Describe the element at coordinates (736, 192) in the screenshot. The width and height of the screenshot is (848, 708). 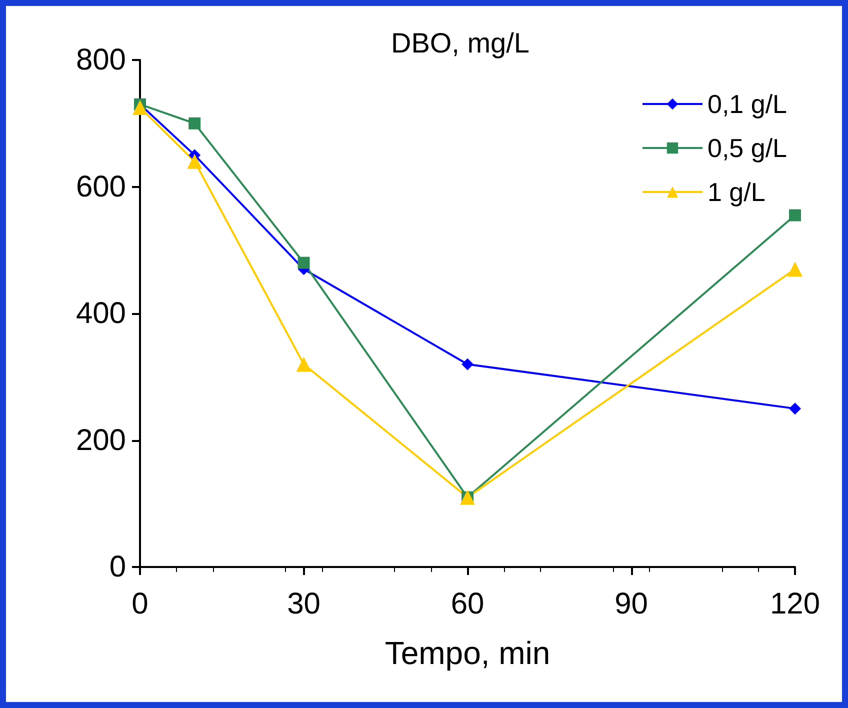
I see `legend-label: 1 g/L` at that location.